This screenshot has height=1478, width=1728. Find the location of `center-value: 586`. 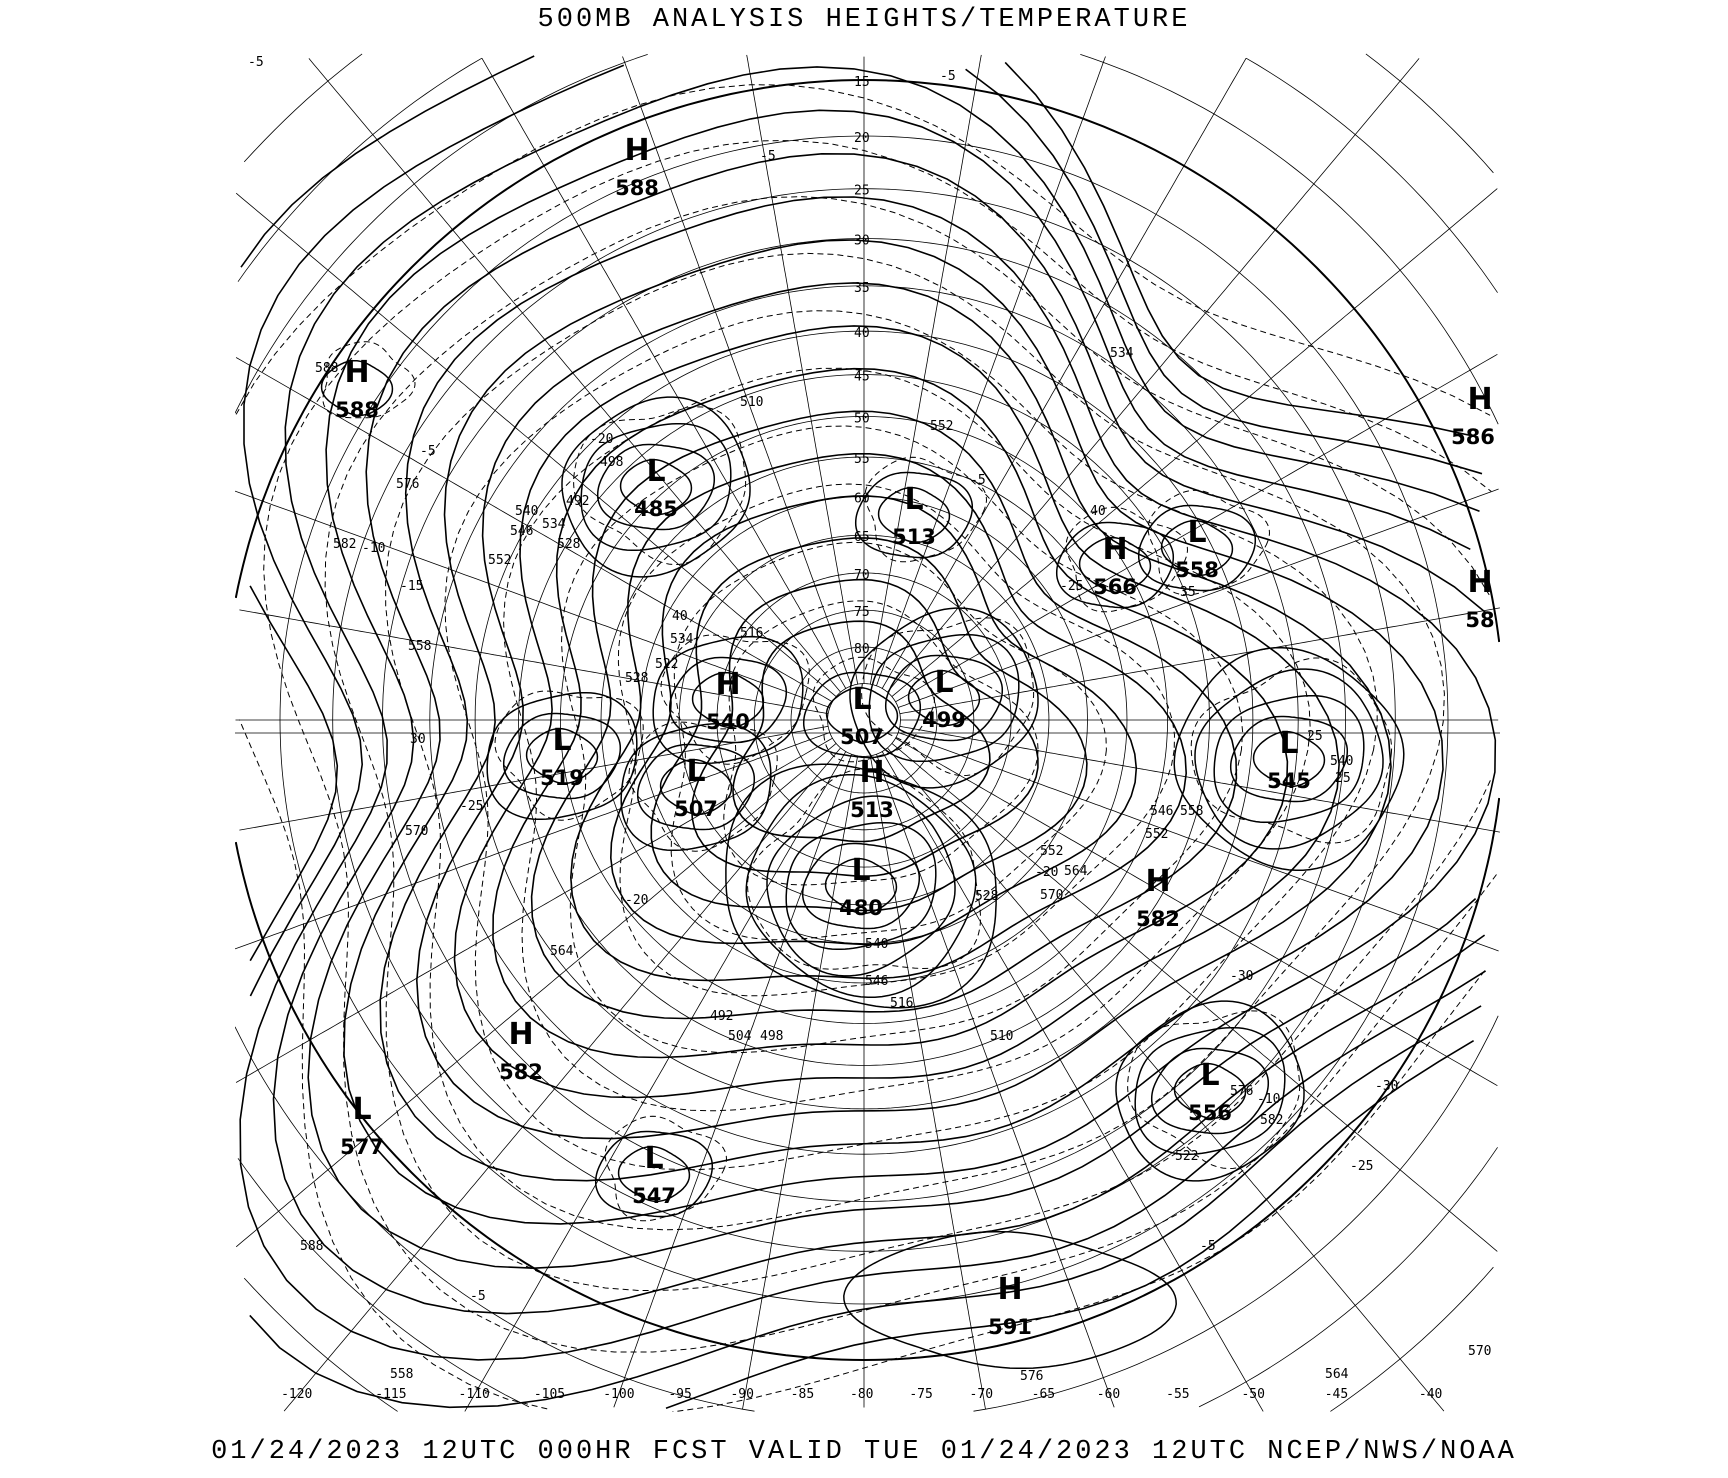

center-value: 586 is located at coordinates (1473, 437).